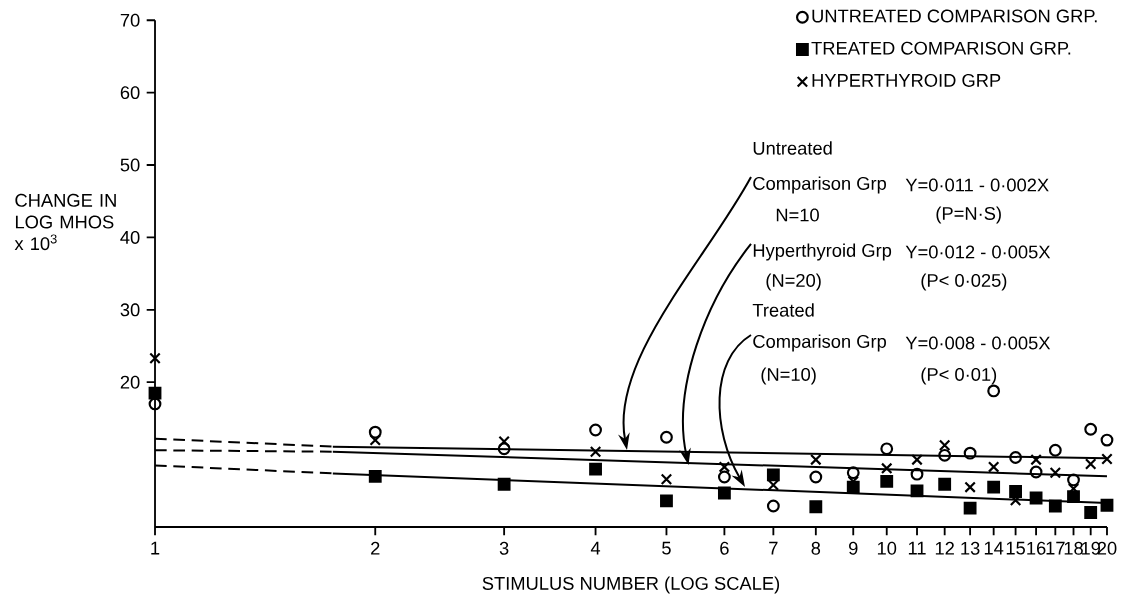 The width and height of the screenshot is (1133, 600). Describe the element at coordinates (130, 237) in the screenshot. I see `y-tick-label: 40` at that location.